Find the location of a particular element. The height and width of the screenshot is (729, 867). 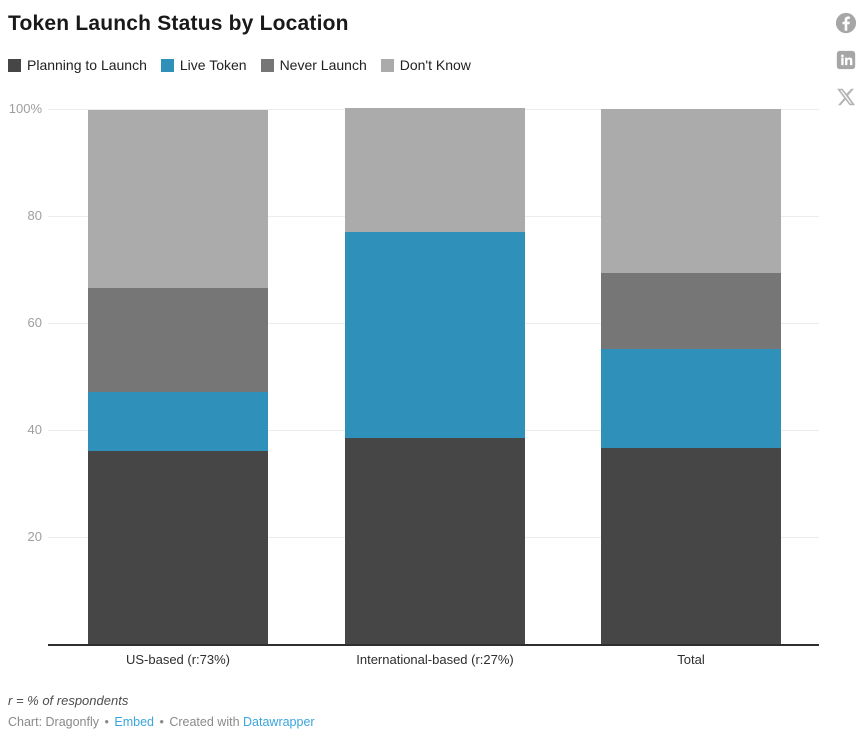

facebook-share-icon is located at coordinates (846, 23).